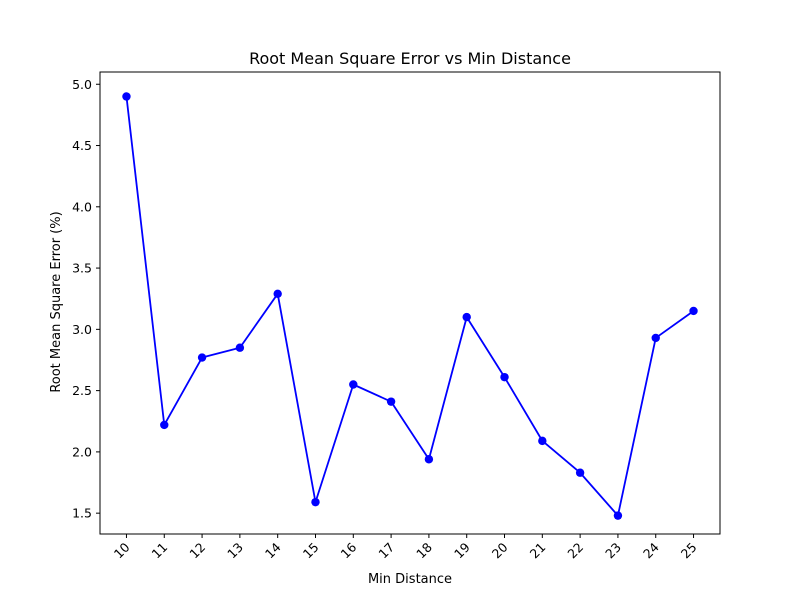 This screenshot has width=800, height=600. I want to click on y-tick-label: 1.5, so click(82, 513).